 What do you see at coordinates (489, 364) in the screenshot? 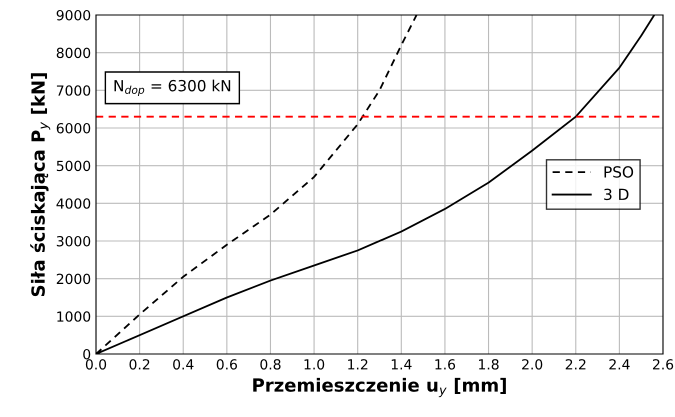
I see `x-tick-label: 1.8` at bounding box center [489, 364].